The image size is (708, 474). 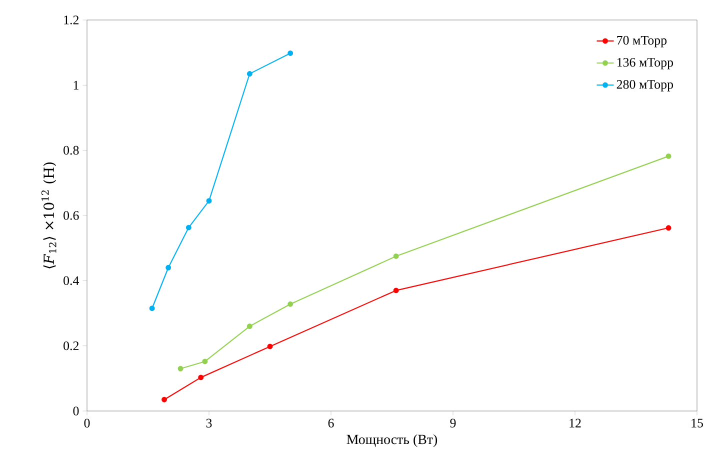 I want to click on y-tick-label: 0.4, so click(x=72, y=281).